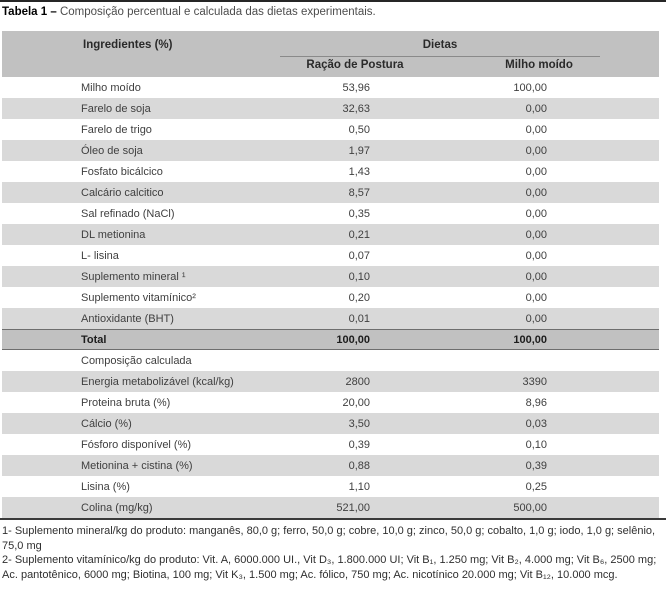 The image size is (666, 589). What do you see at coordinates (116, 108) in the screenshot?
I see `row-label: Farelo de soja` at bounding box center [116, 108].